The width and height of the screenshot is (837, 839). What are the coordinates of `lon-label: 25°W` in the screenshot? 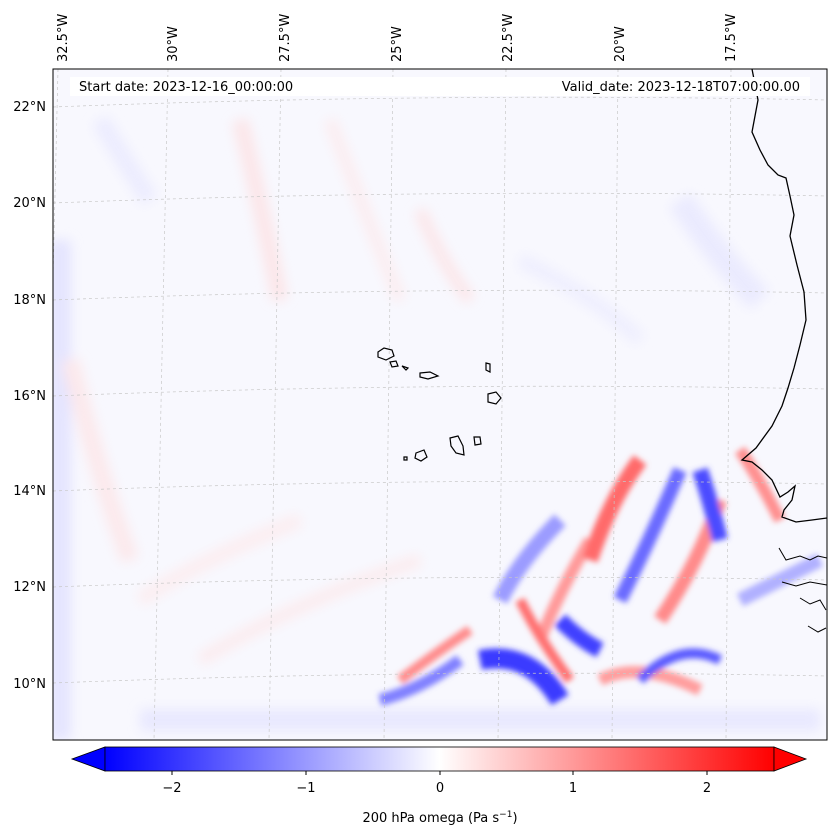 It's located at (397, 44).